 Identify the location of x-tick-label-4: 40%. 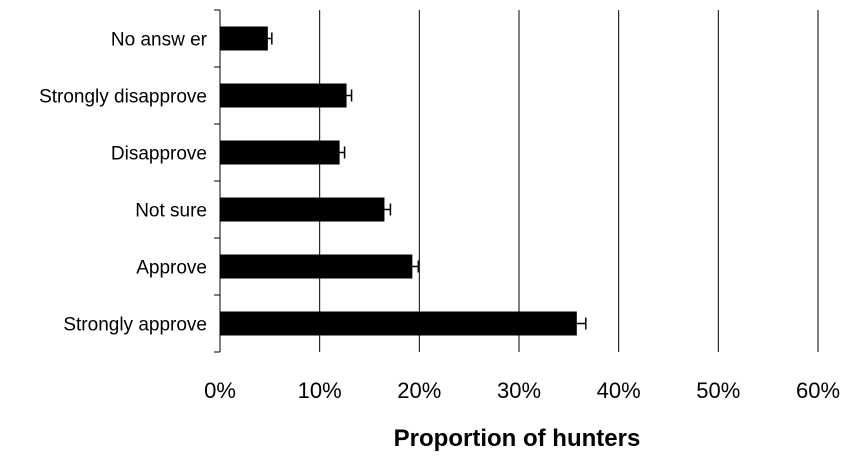
(619, 390).